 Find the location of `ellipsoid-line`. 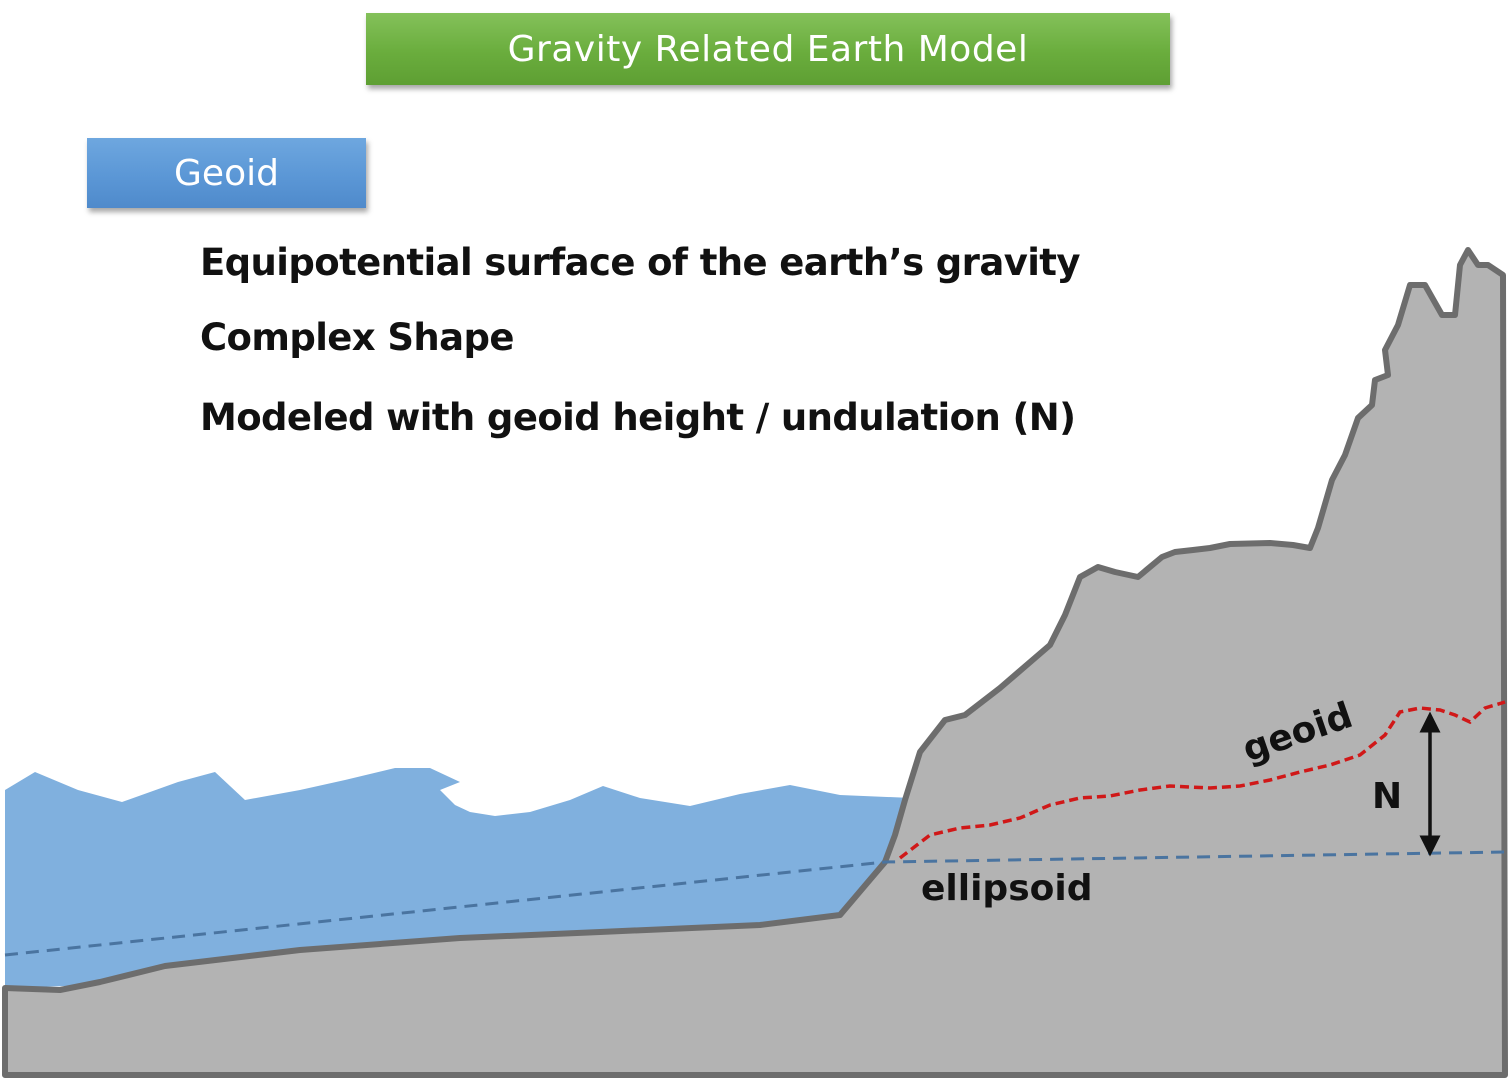

ellipsoid-line is located at coordinates (755, 903).